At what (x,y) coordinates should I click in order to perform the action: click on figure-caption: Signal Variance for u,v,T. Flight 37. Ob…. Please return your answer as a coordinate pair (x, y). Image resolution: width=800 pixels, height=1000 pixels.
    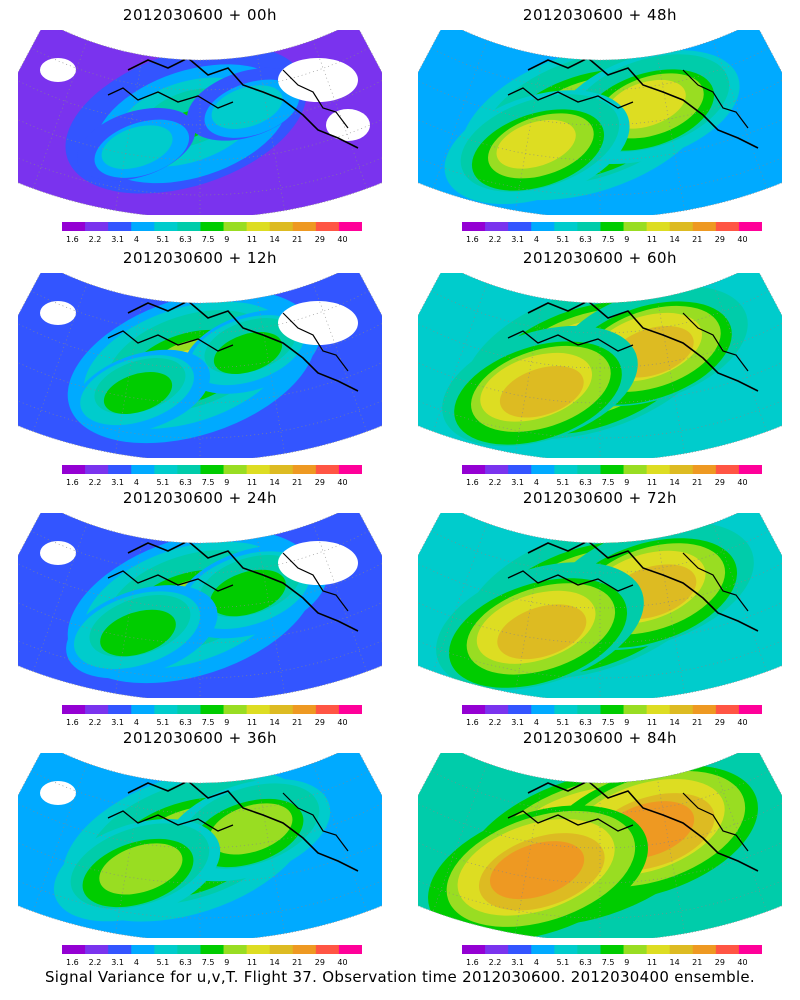
    Looking at the image, I should click on (400, 977).